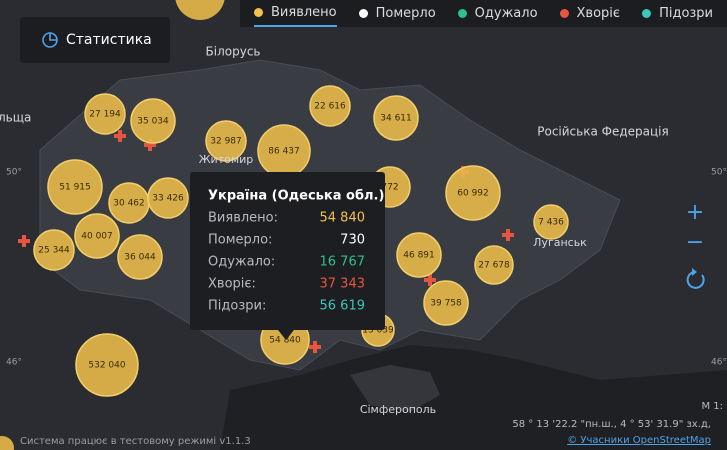 Image resolution: width=727 pixels, height=450 pixels. I want to click on bubble-label: 60 992, so click(473, 194).